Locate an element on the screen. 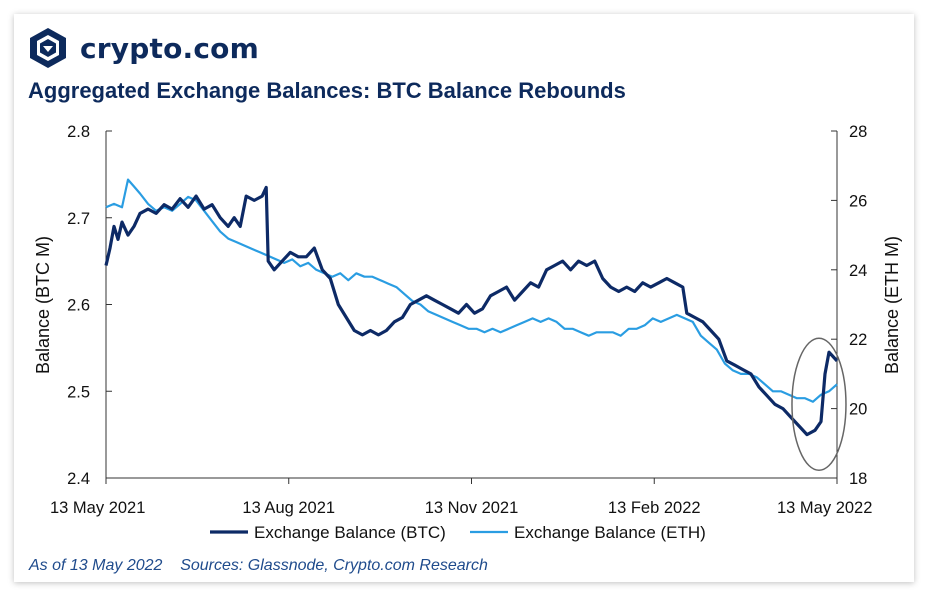 Image resolution: width=939 pixels, height=609 pixels. y-right-tick-label: 22 is located at coordinates (858, 340).